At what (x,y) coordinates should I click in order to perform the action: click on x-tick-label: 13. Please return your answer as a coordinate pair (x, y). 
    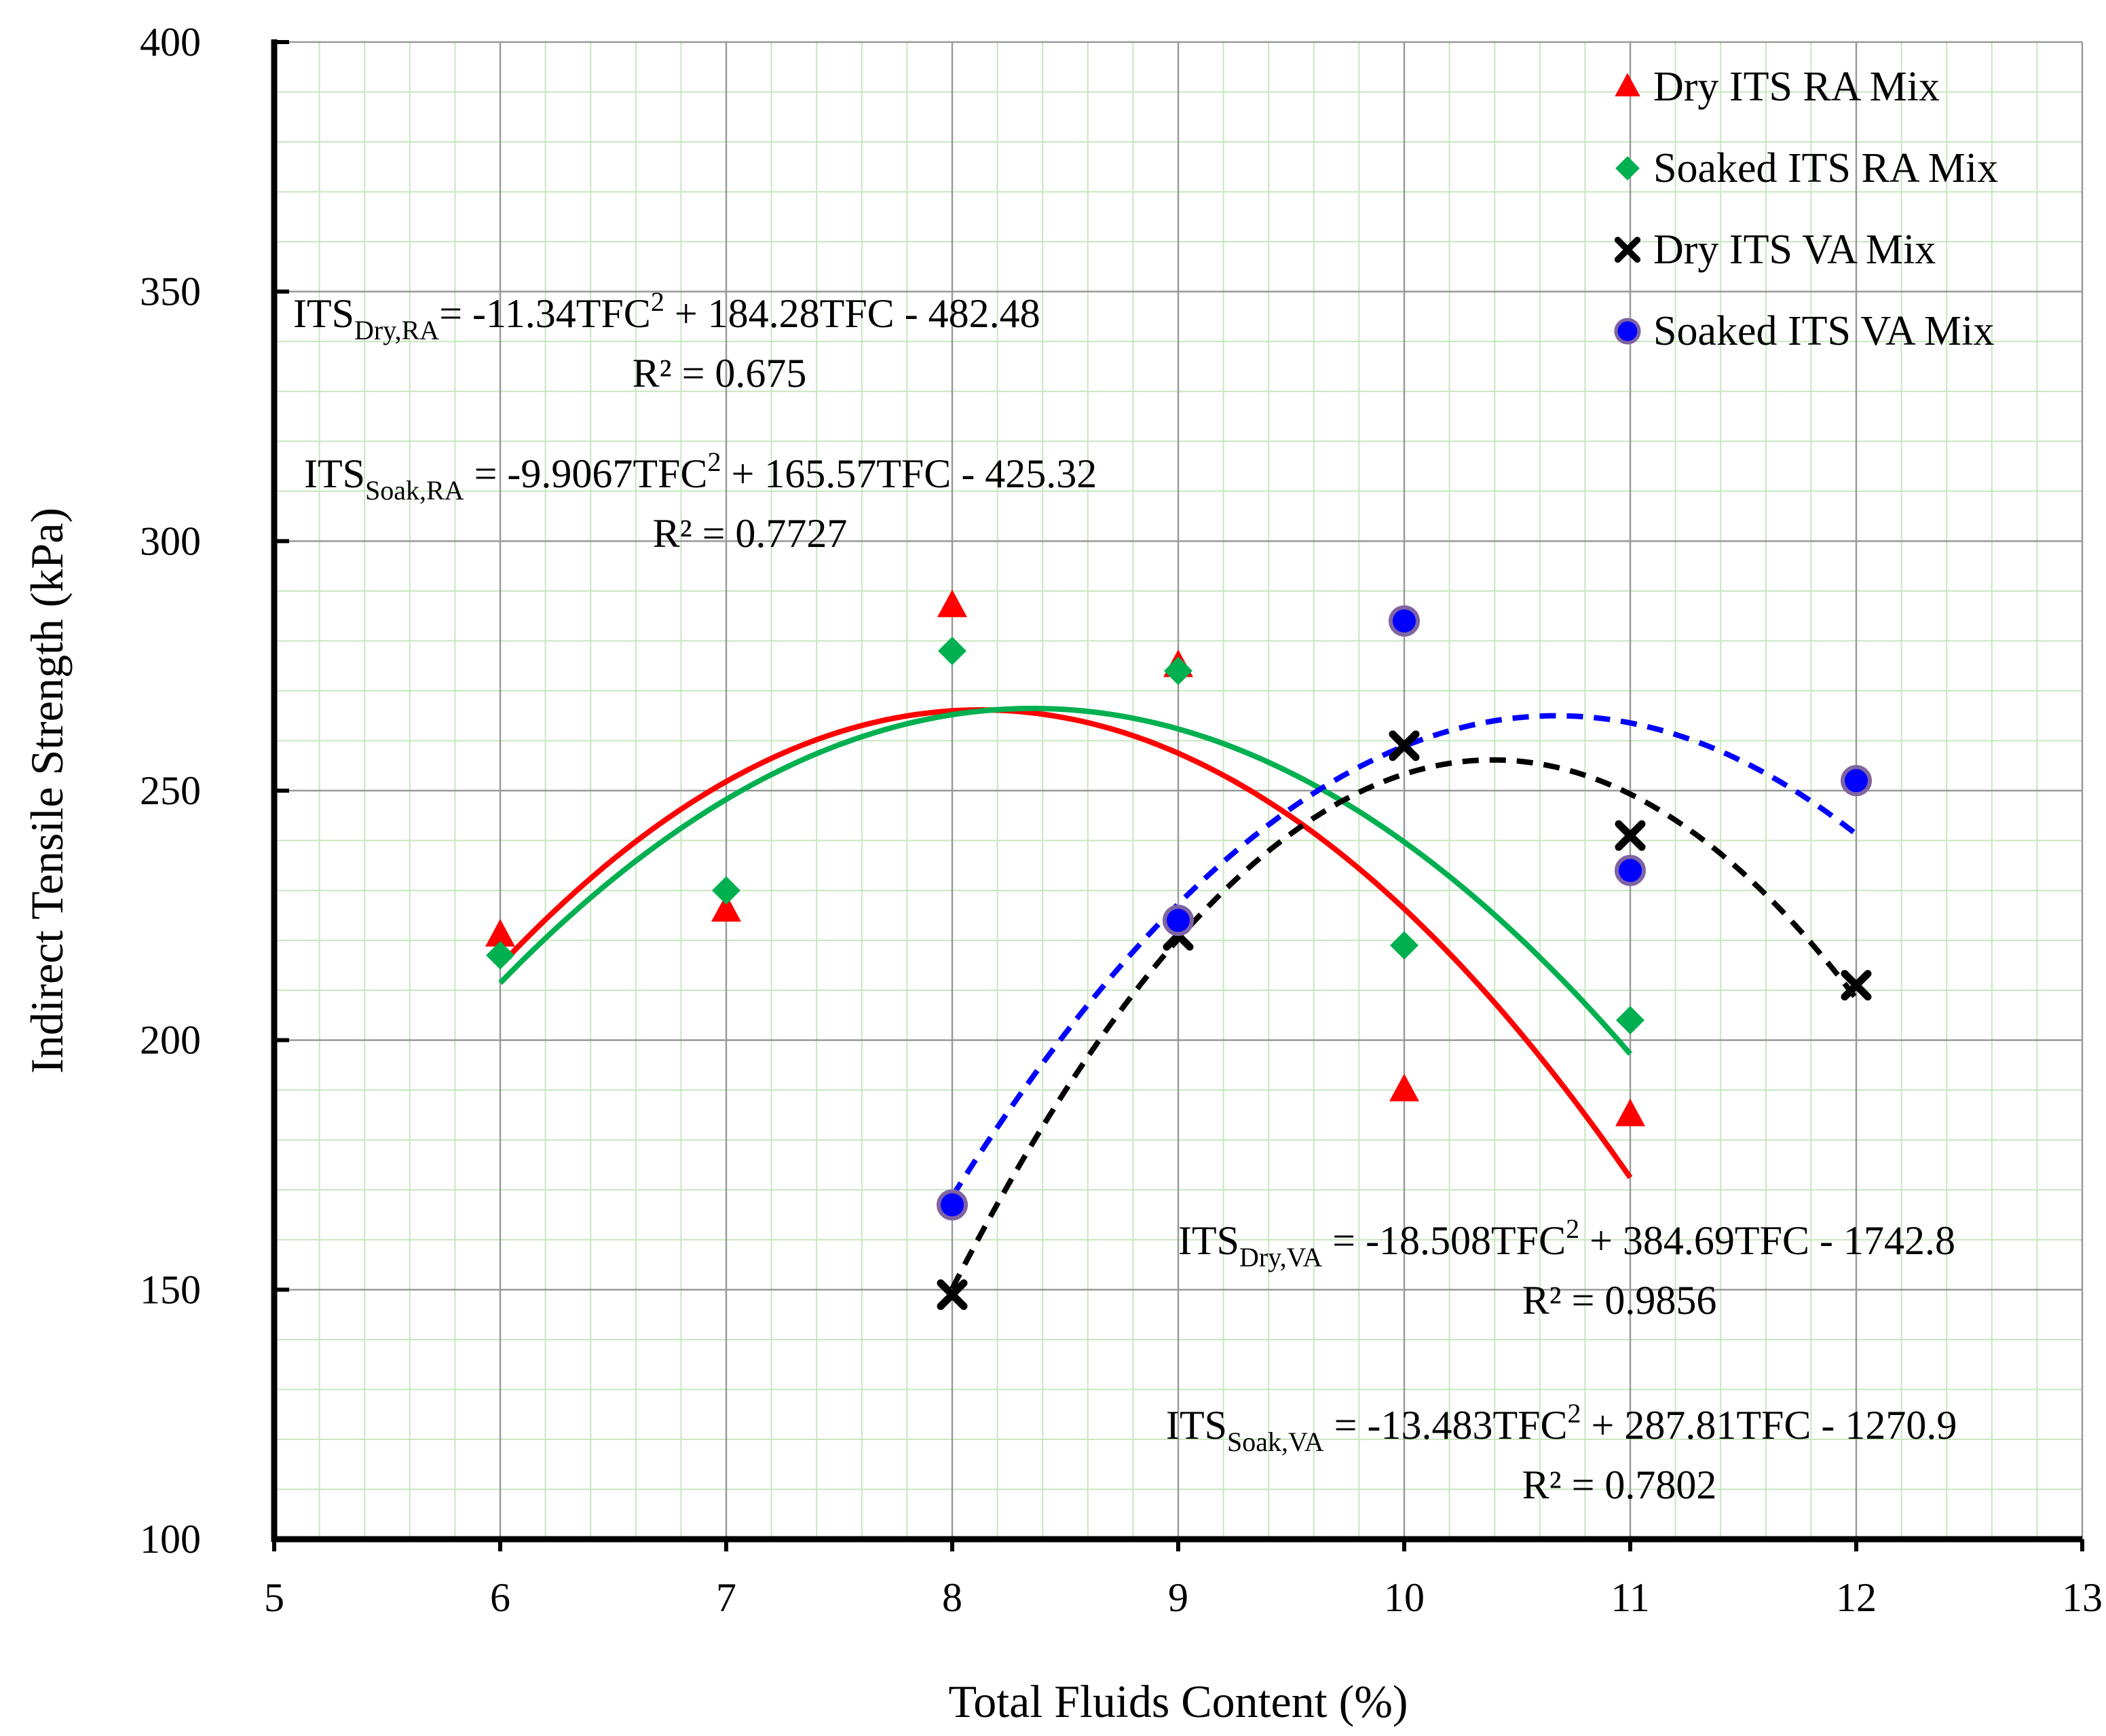
    Looking at the image, I should click on (2082, 1597).